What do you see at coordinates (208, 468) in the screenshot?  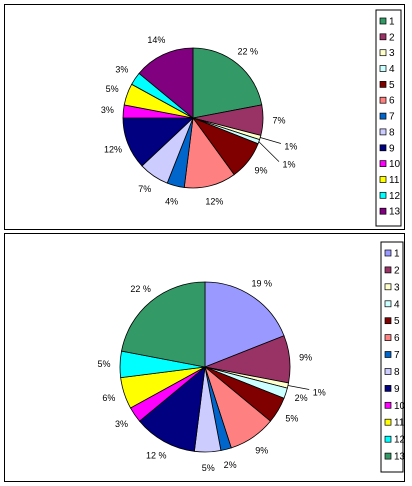 I see `data-label-8: 5%` at bounding box center [208, 468].